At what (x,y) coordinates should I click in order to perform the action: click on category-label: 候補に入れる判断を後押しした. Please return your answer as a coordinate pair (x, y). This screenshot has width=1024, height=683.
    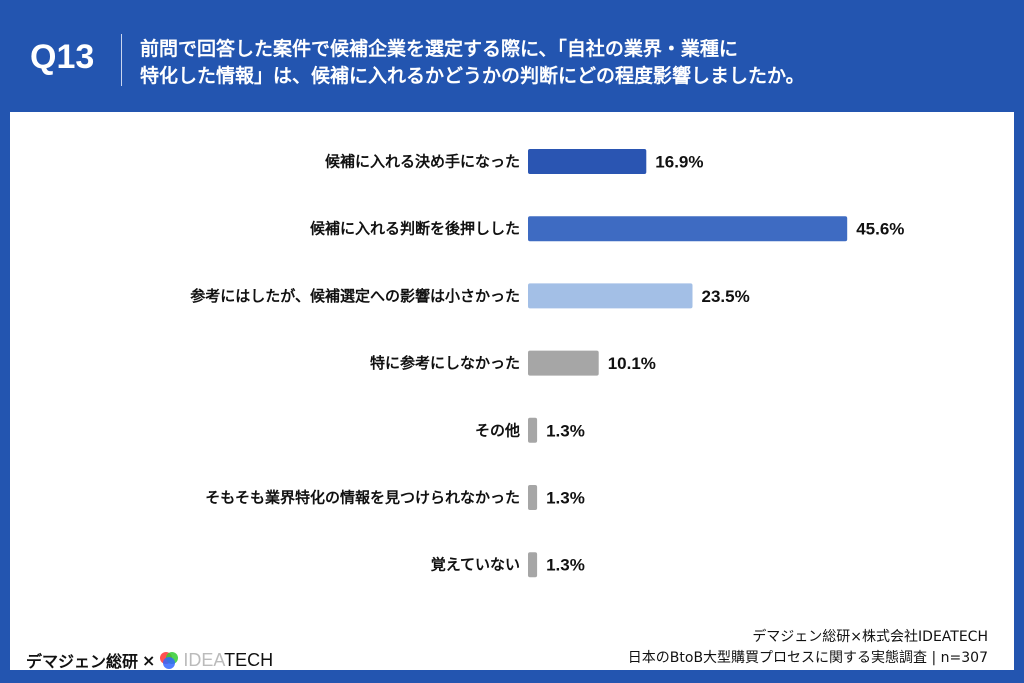
    Looking at the image, I should click on (415, 229).